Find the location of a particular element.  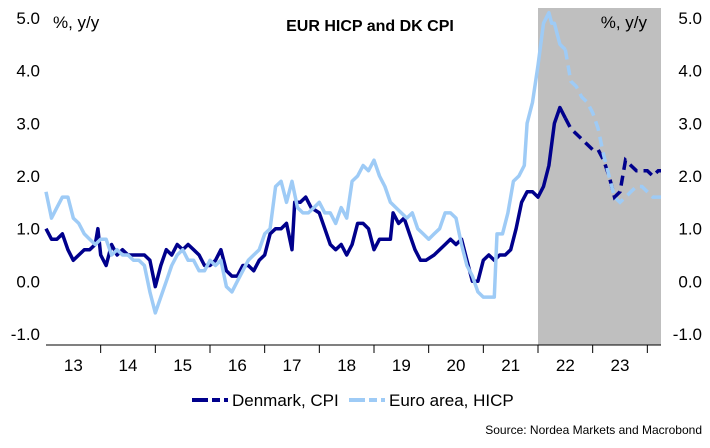

y-axis-left: -1.0 0.0 1.0 2.0 3.0 4.0 5.0 is located at coordinates (25, 176).